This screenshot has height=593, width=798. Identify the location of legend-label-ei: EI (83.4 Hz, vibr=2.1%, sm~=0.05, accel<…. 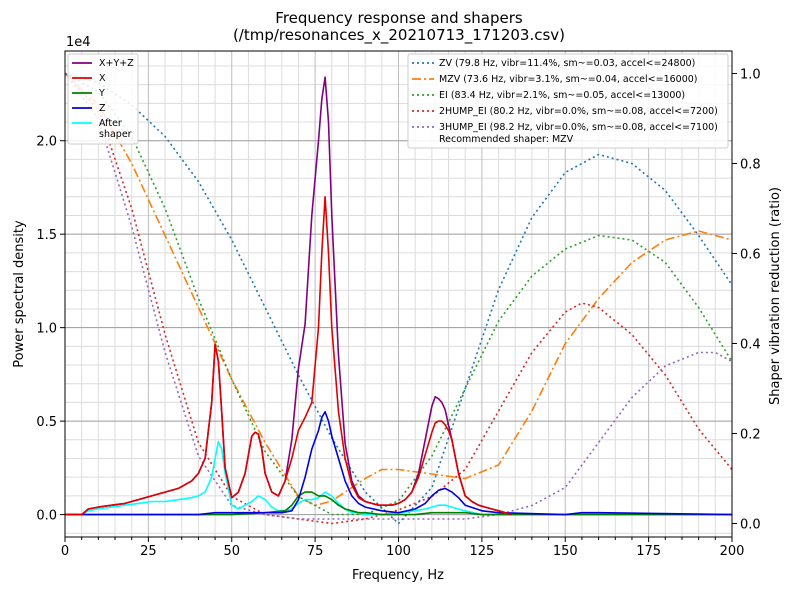
(562, 95).